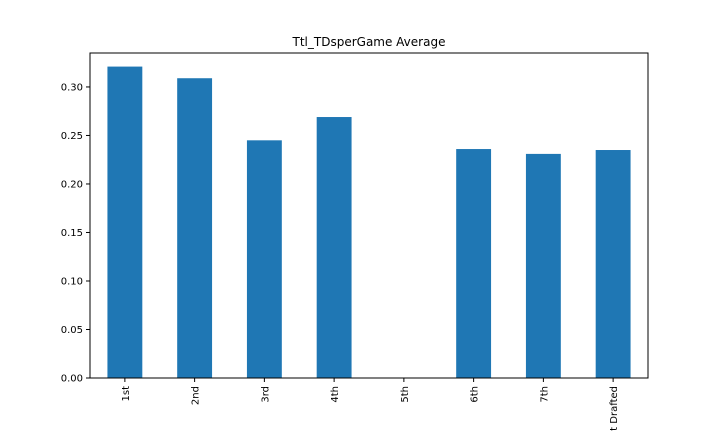 This screenshot has width=720, height=432. I want to click on chart-title: Ttl_TDsperGame Average, so click(369, 42).